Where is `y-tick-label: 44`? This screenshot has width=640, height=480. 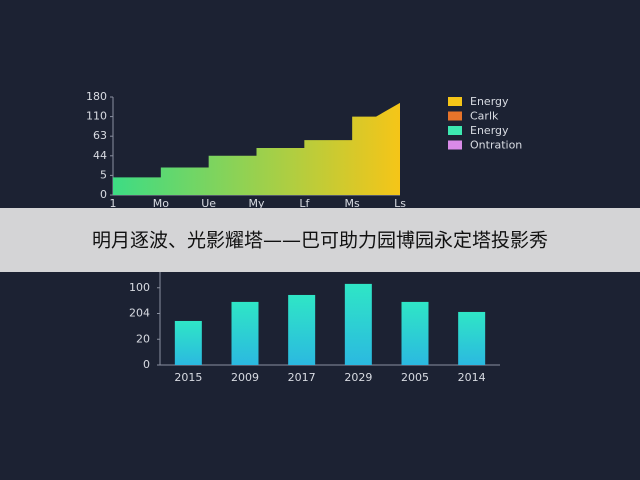
y-tick-label: 44 is located at coordinates (100, 155).